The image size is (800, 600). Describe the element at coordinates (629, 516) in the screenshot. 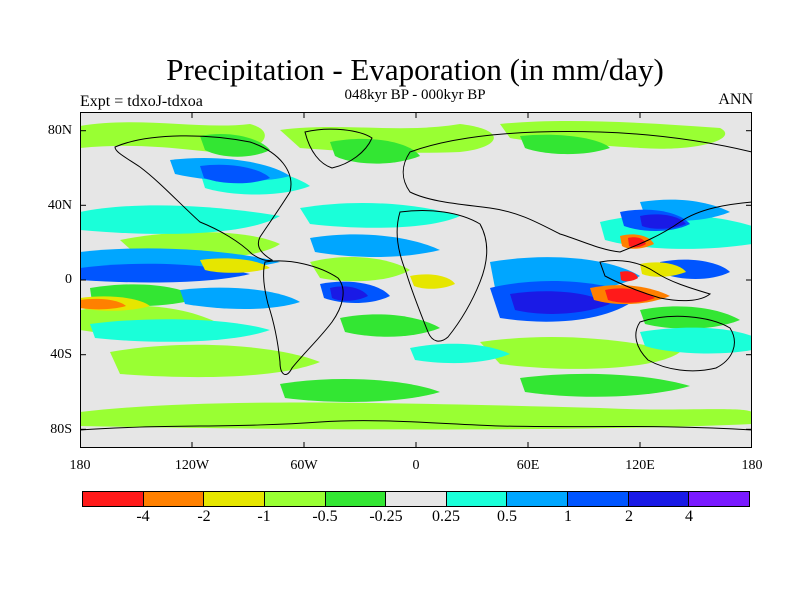

I see `colorbar-label: 2` at that location.